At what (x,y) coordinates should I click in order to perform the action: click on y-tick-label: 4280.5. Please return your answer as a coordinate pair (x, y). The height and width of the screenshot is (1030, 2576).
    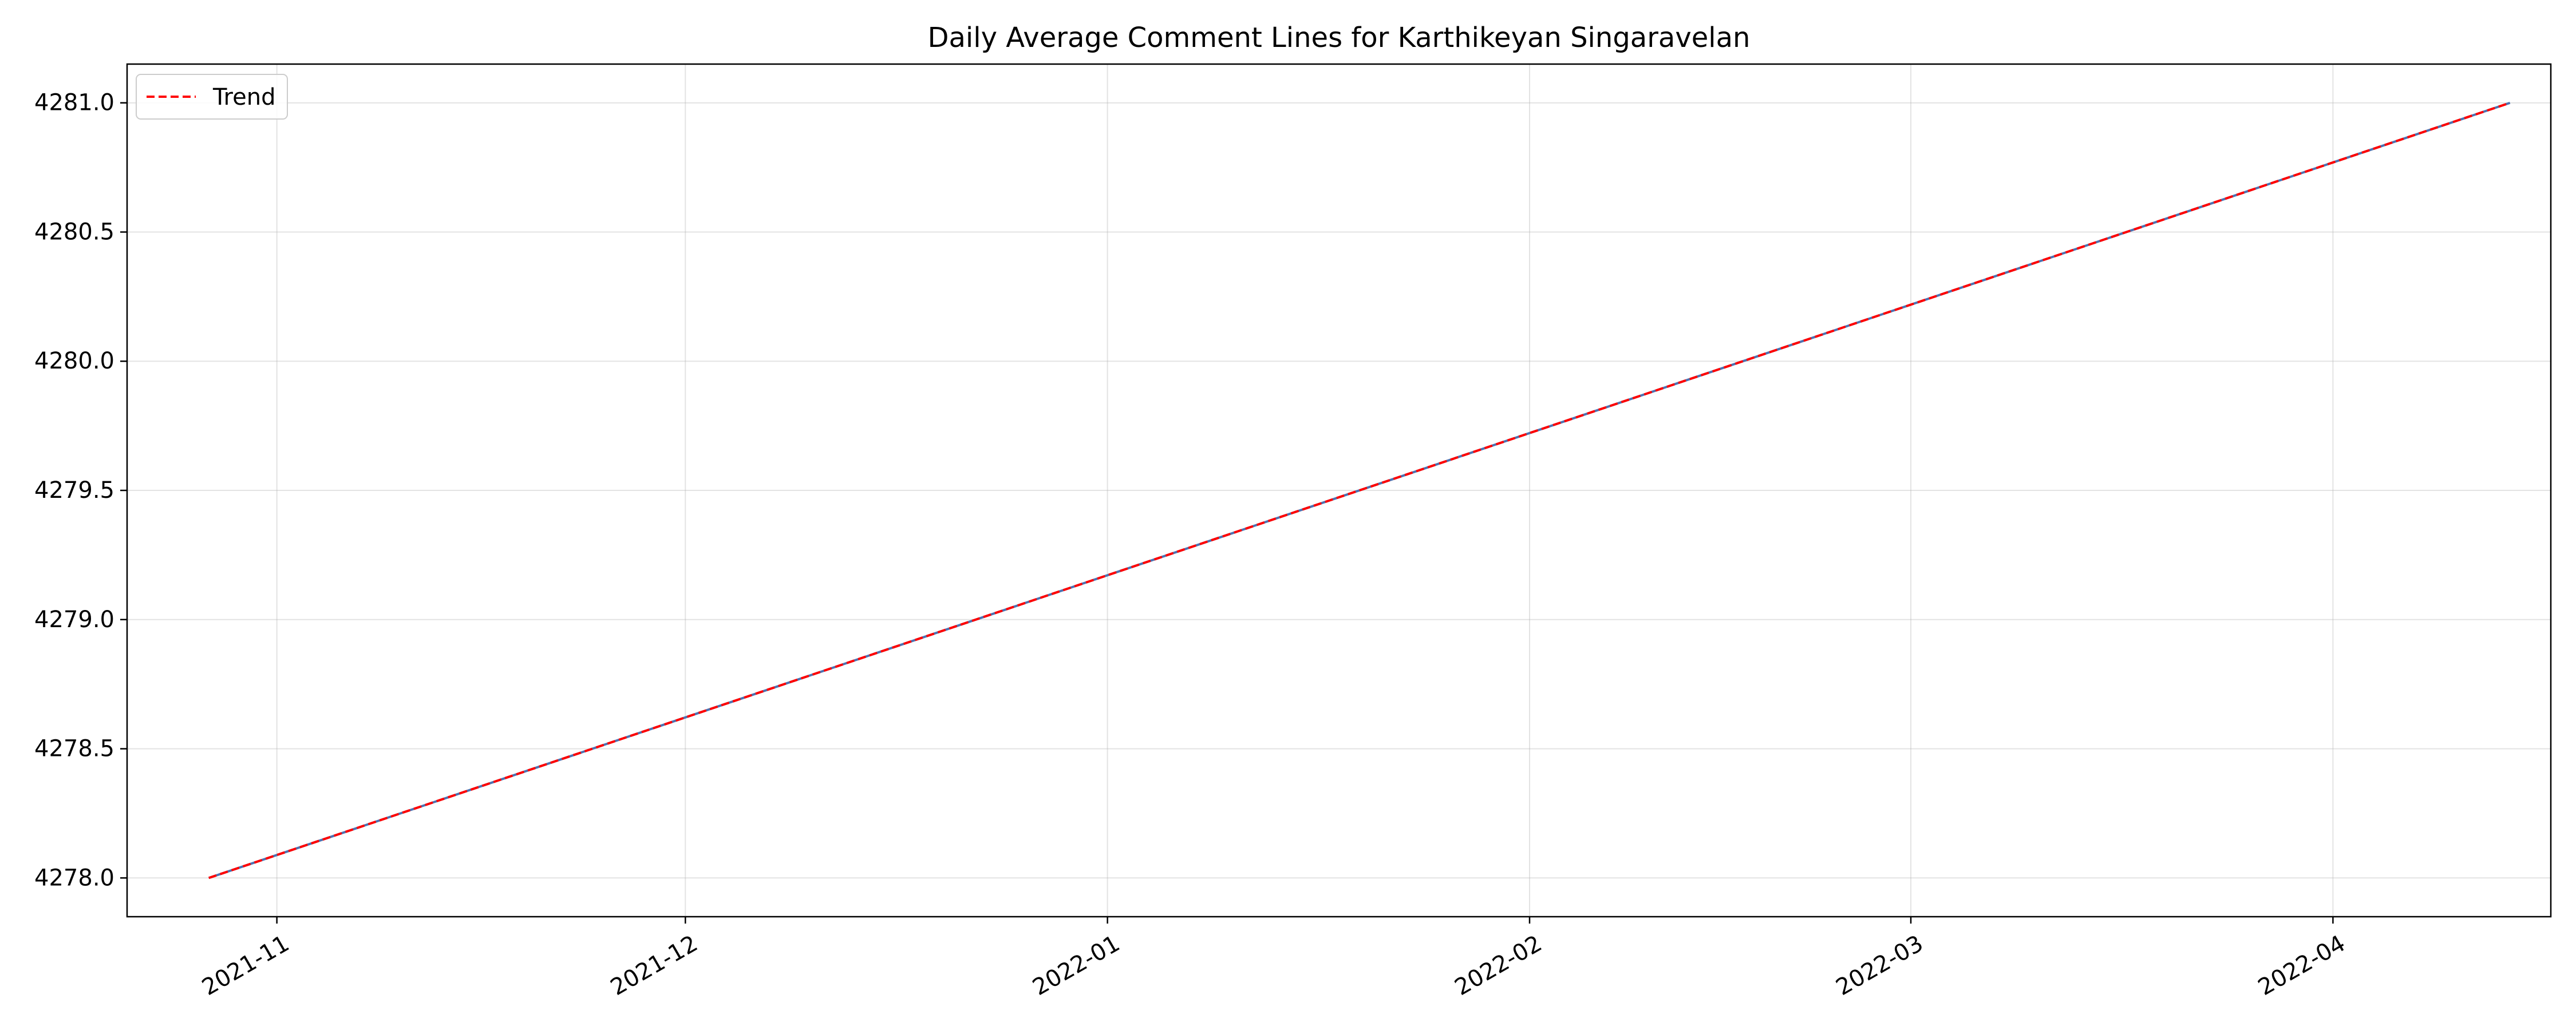
    Looking at the image, I should click on (74, 232).